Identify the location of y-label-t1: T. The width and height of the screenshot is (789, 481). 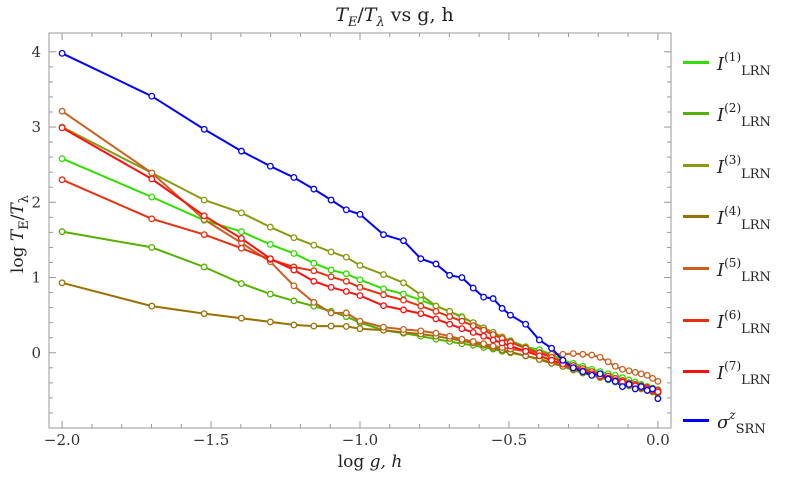
(18, 235).